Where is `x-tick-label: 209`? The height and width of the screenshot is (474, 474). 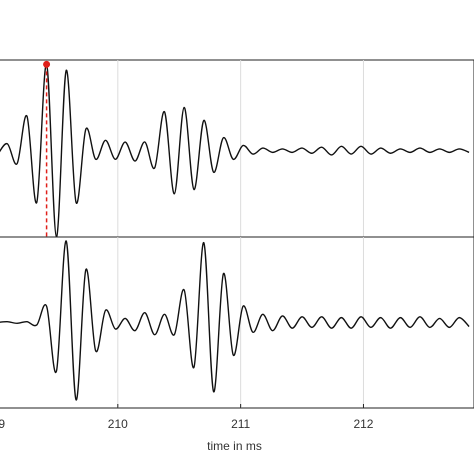
x-tick-label: 209 is located at coordinates (2, 424).